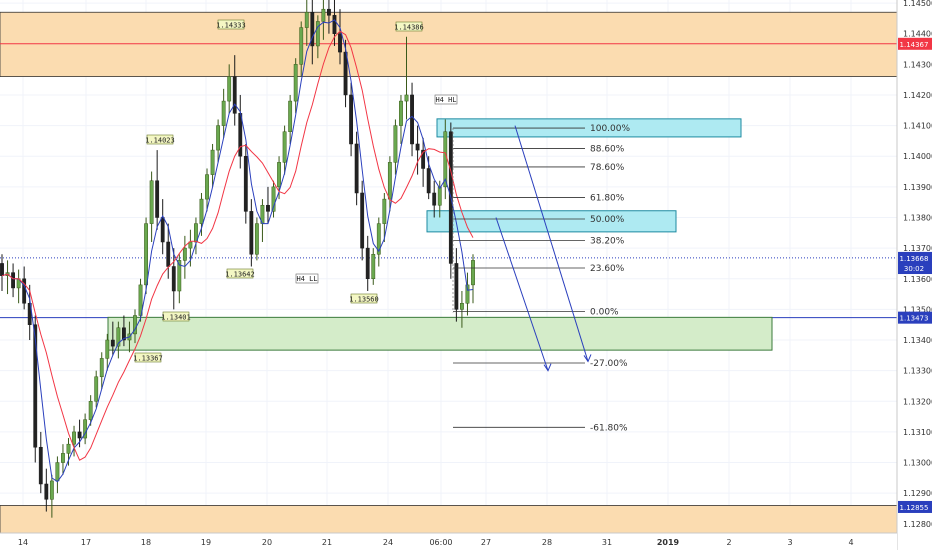  What do you see at coordinates (914, 269) in the screenshot?
I see `price-tag-label: 30:02` at bounding box center [914, 269].